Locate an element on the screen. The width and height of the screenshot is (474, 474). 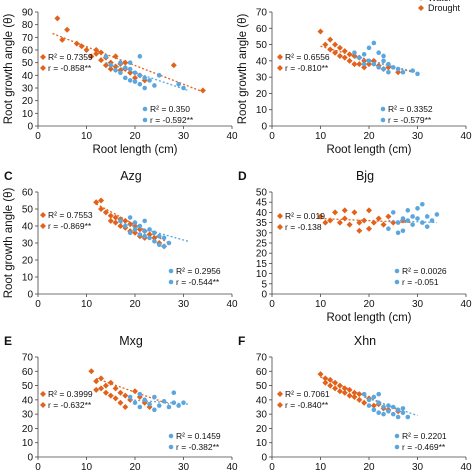
r-squared-label: R² = 0.7359 is located at coordinates (70, 57).